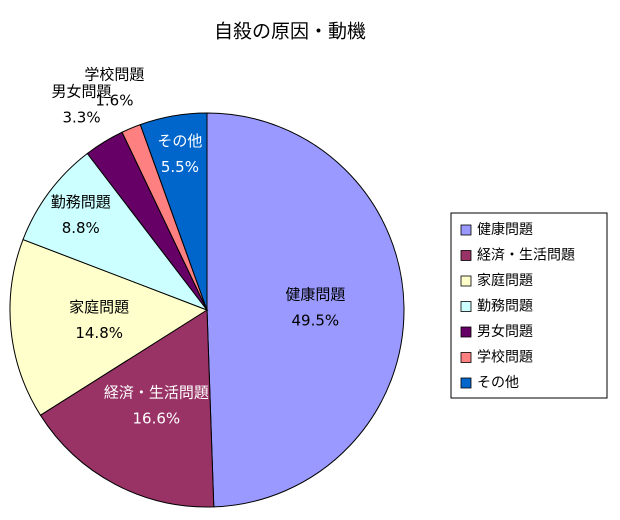  What do you see at coordinates (157, 418) in the screenshot?
I see `slice-value-label: 16.6%` at bounding box center [157, 418].